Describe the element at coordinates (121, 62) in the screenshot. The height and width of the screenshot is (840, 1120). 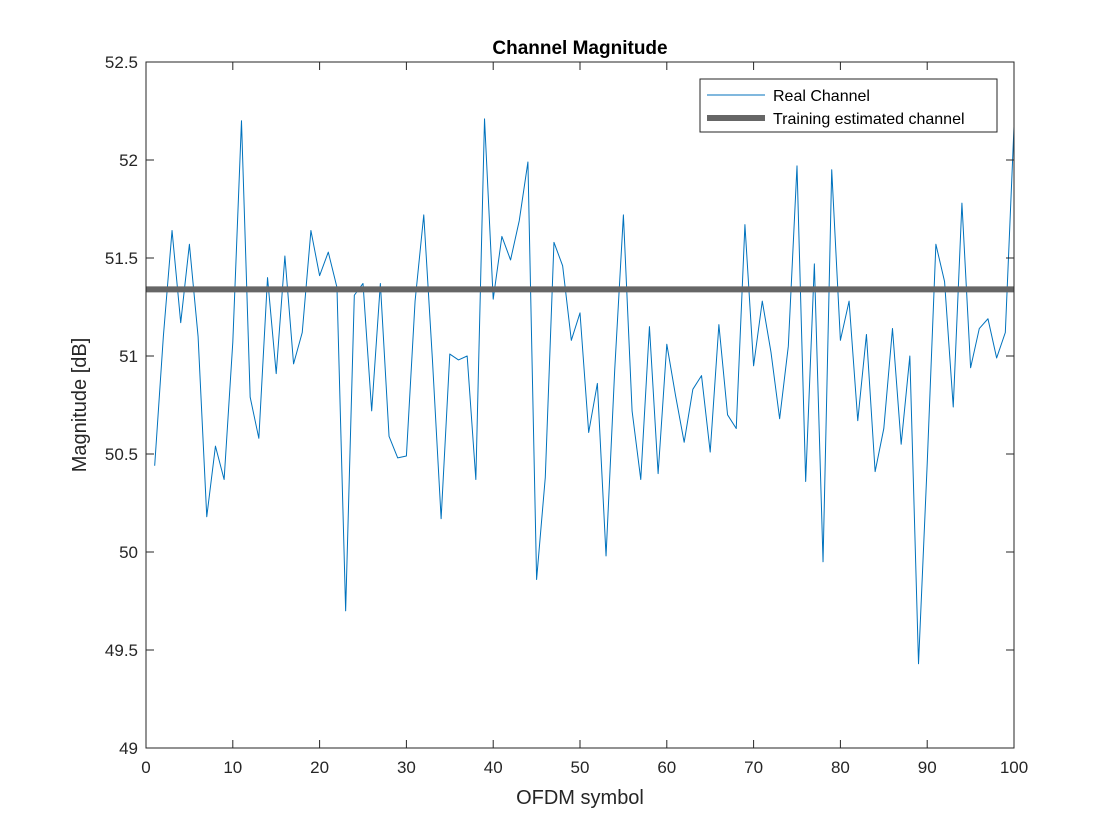
I see `y-tick-label: 52.5` at that location.